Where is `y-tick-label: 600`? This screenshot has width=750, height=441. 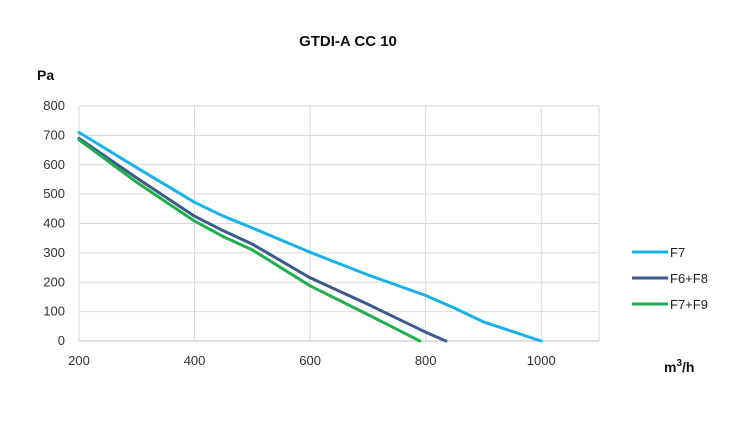 y-tick-label: 600 is located at coordinates (54, 164).